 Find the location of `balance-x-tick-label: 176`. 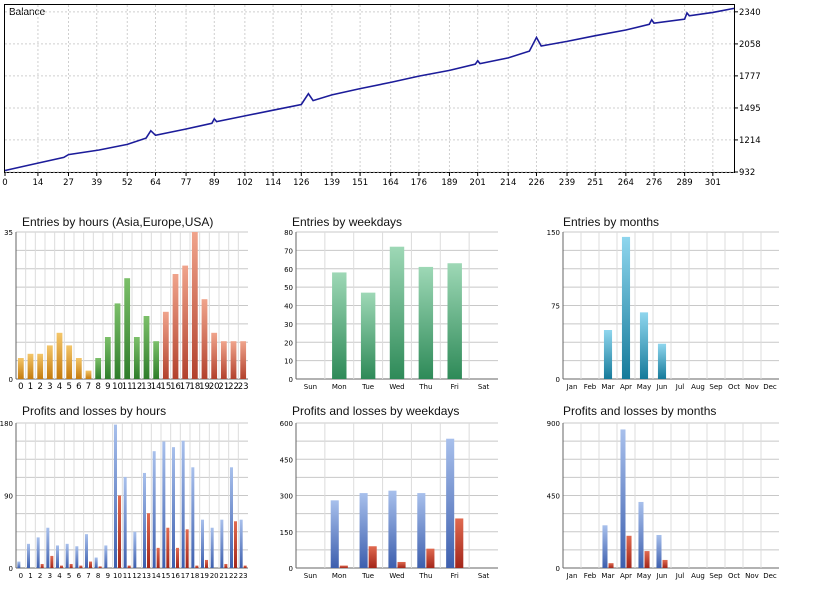

balance-x-tick-label: 176 is located at coordinates (419, 183).